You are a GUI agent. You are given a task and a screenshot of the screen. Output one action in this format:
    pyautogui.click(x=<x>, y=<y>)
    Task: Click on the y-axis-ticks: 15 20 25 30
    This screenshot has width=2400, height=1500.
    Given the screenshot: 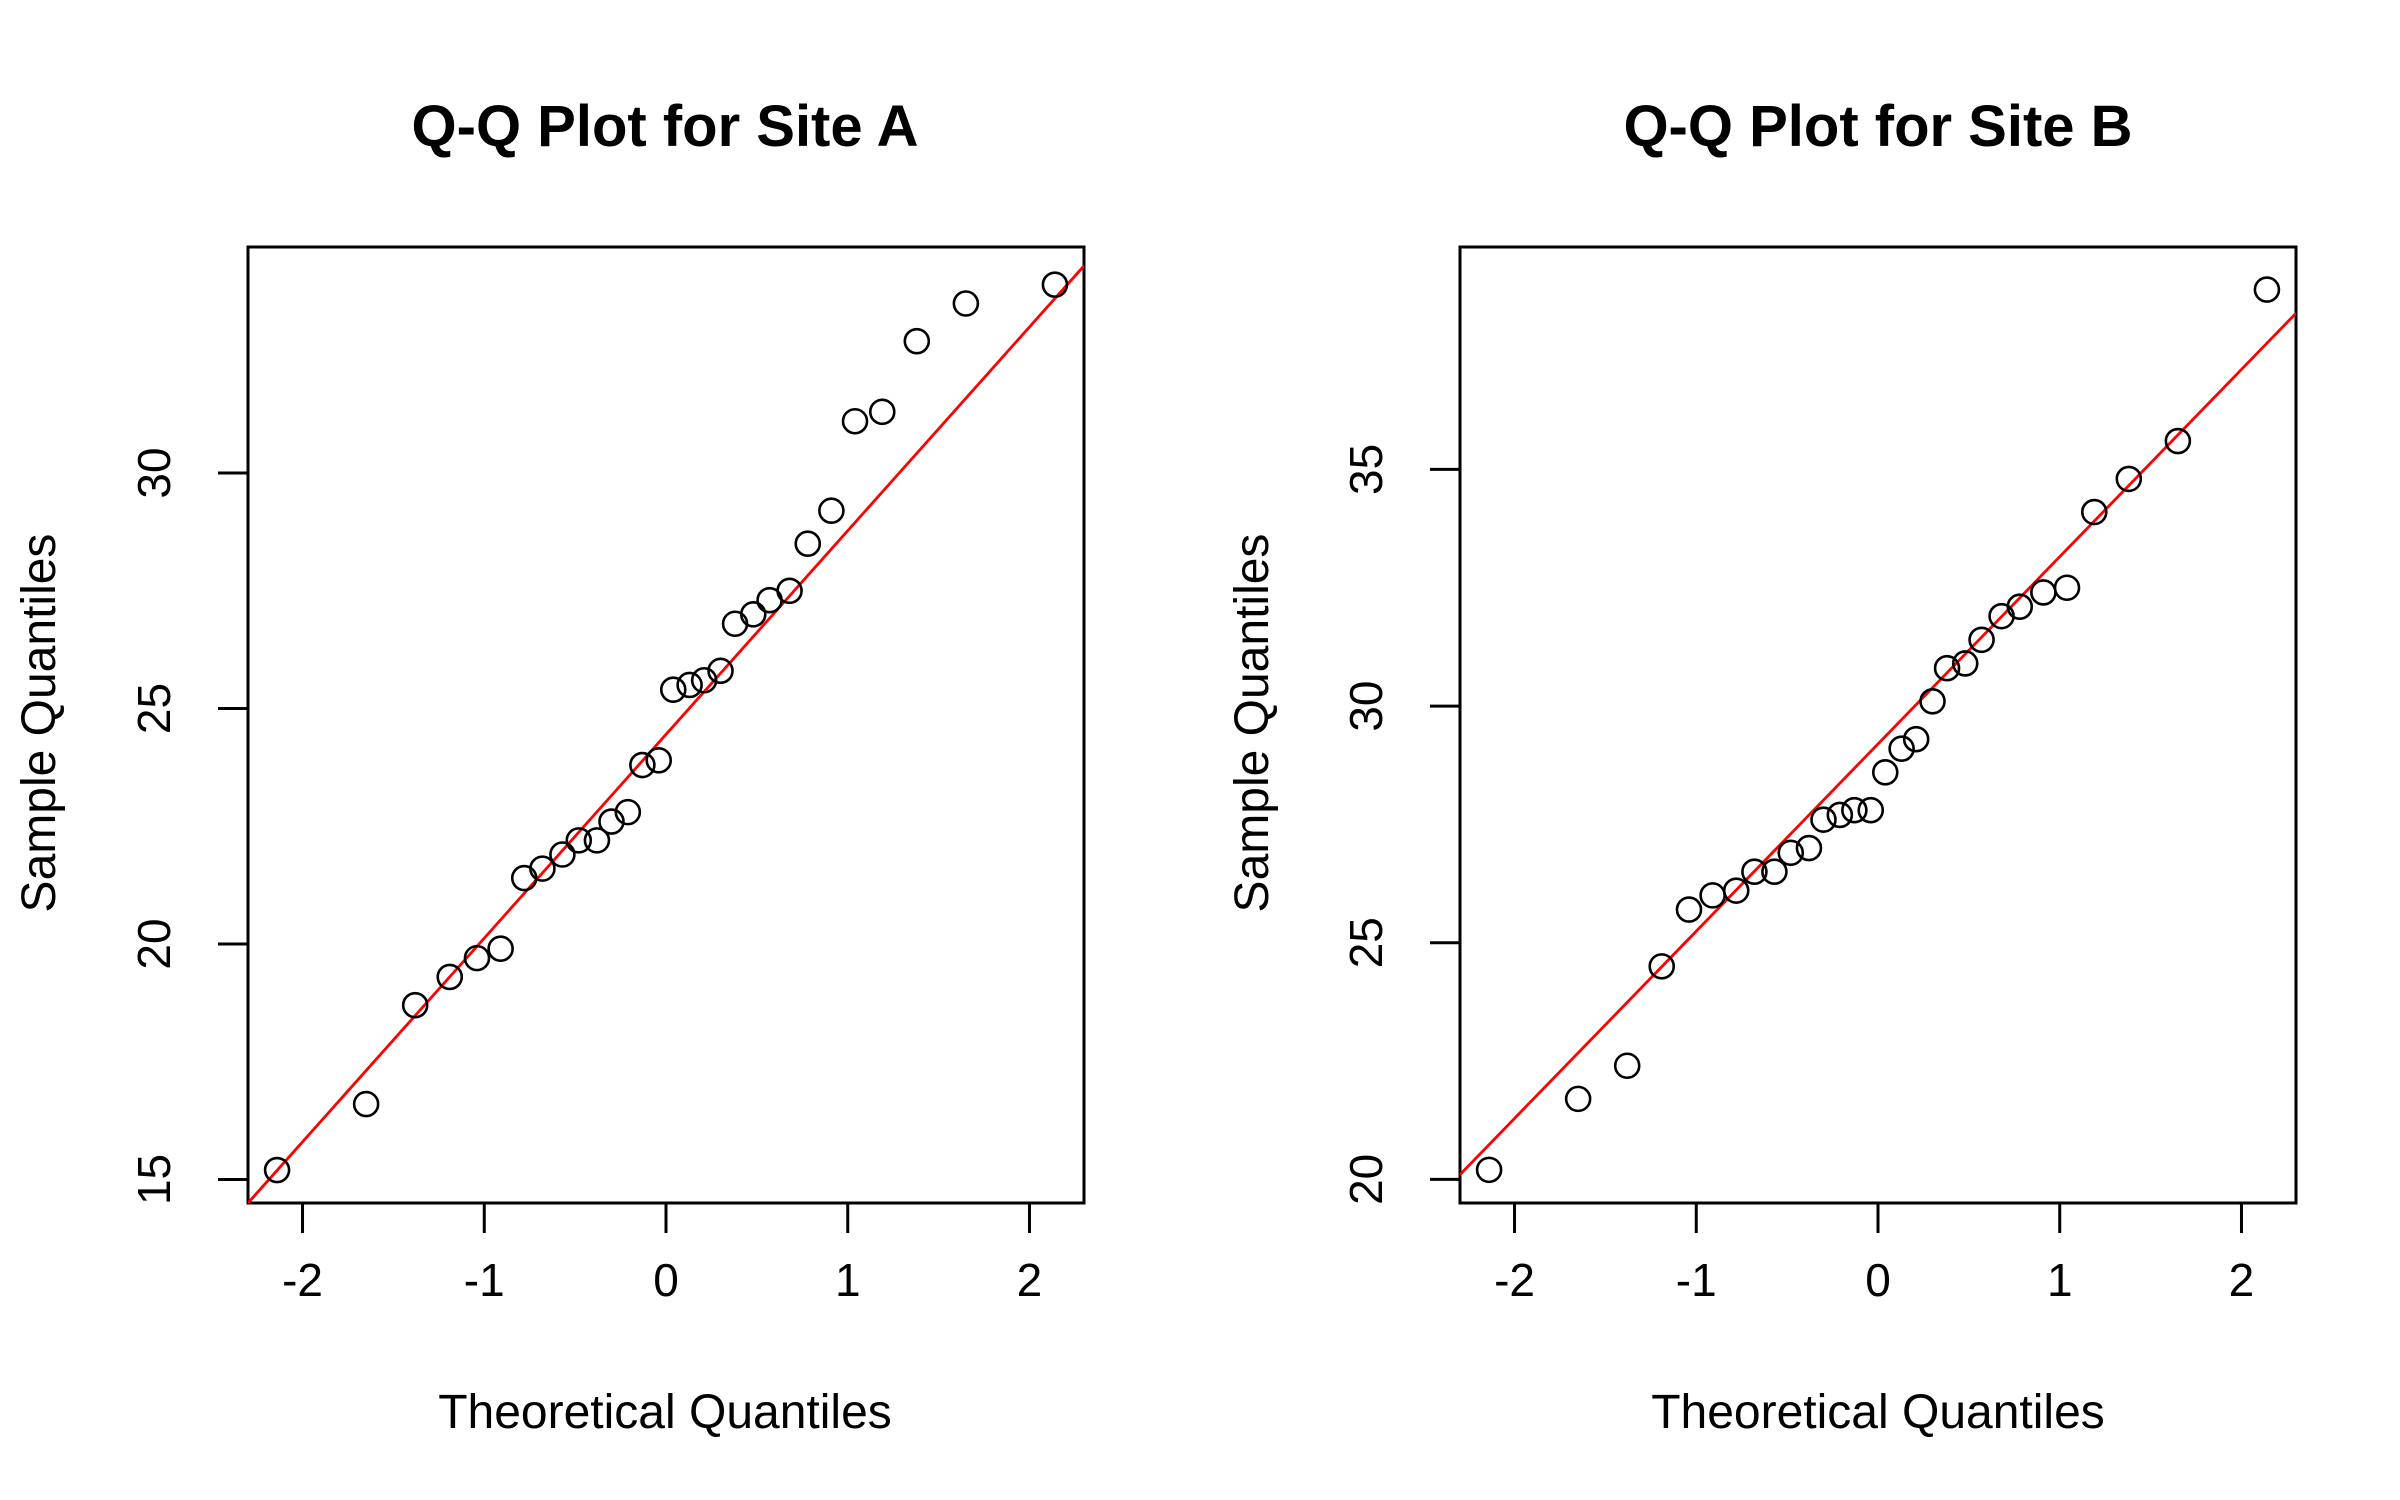 What is the action you would take?
    pyautogui.click(x=188, y=826)
    